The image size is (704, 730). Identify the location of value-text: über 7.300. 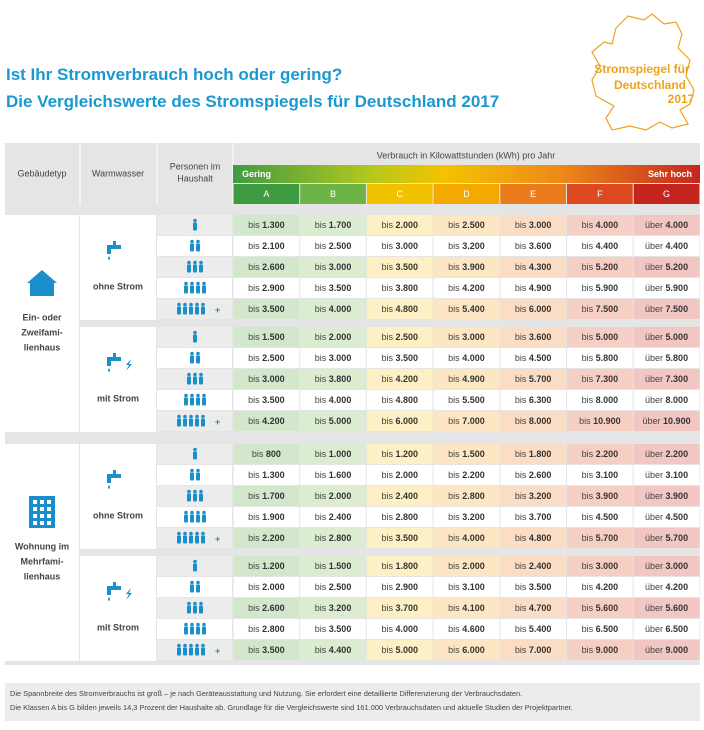
(666, 379).